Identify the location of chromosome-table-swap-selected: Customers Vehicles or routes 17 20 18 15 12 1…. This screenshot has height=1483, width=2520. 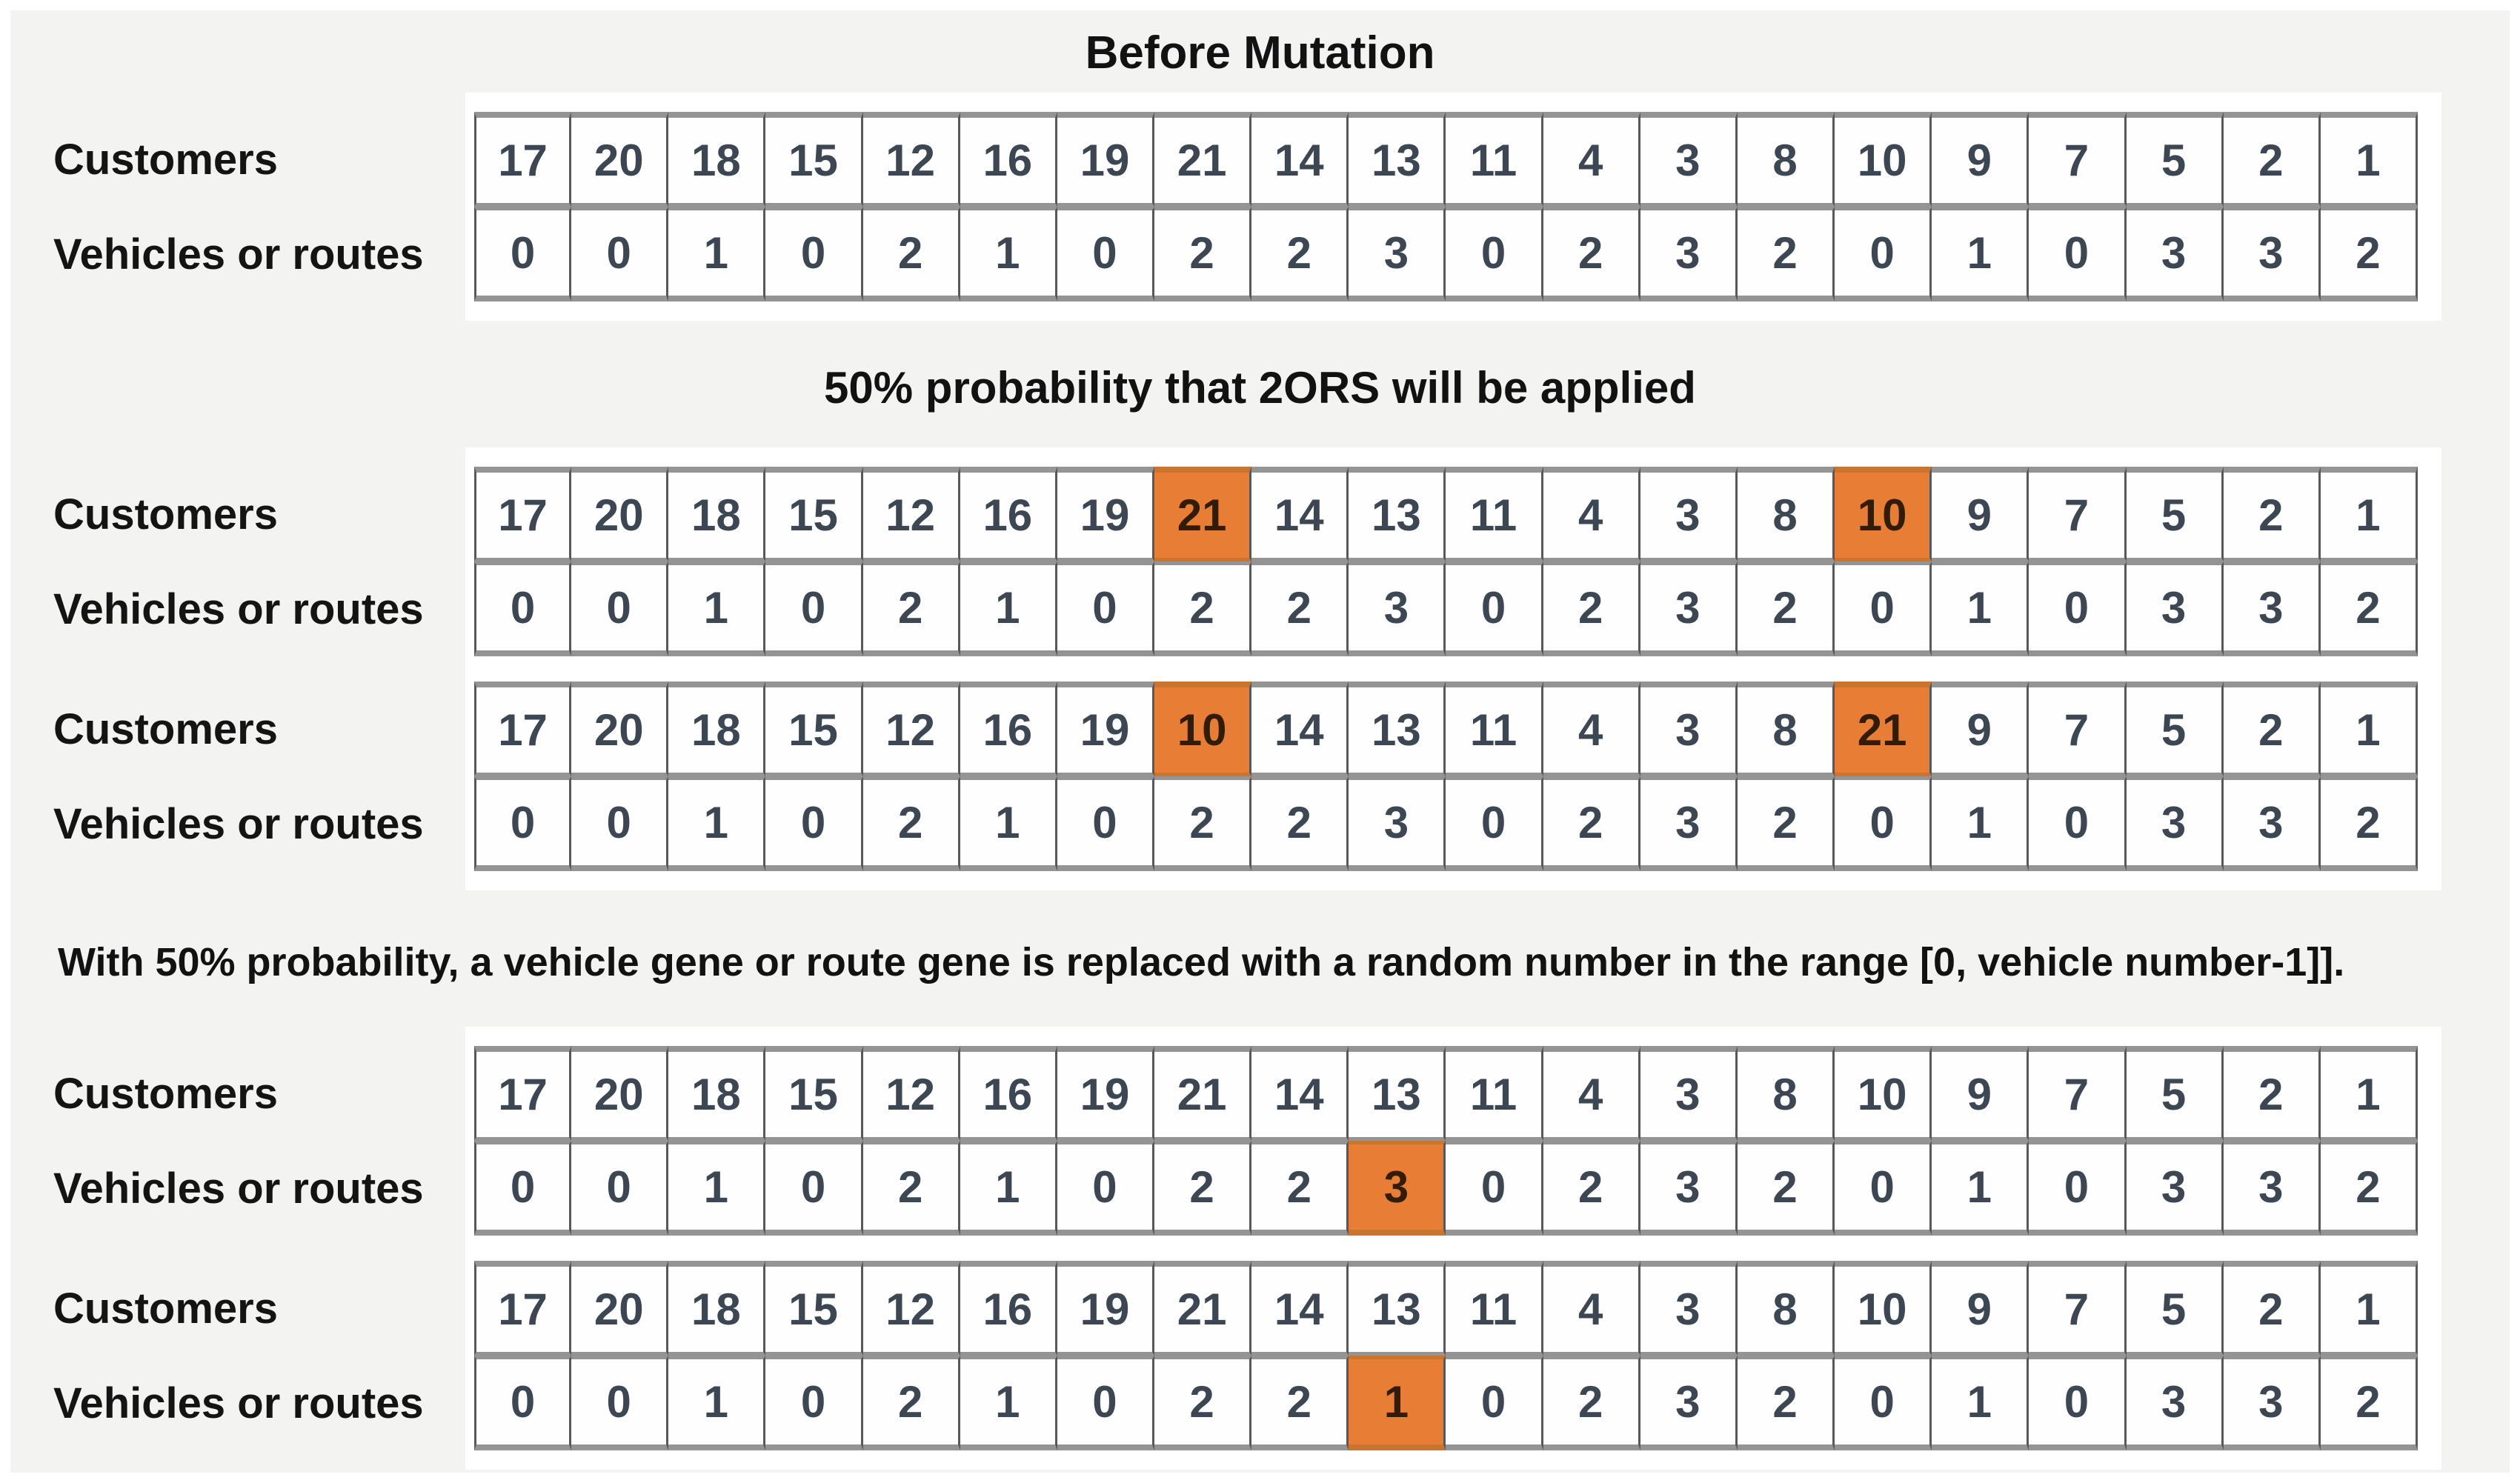
(1214, 562).